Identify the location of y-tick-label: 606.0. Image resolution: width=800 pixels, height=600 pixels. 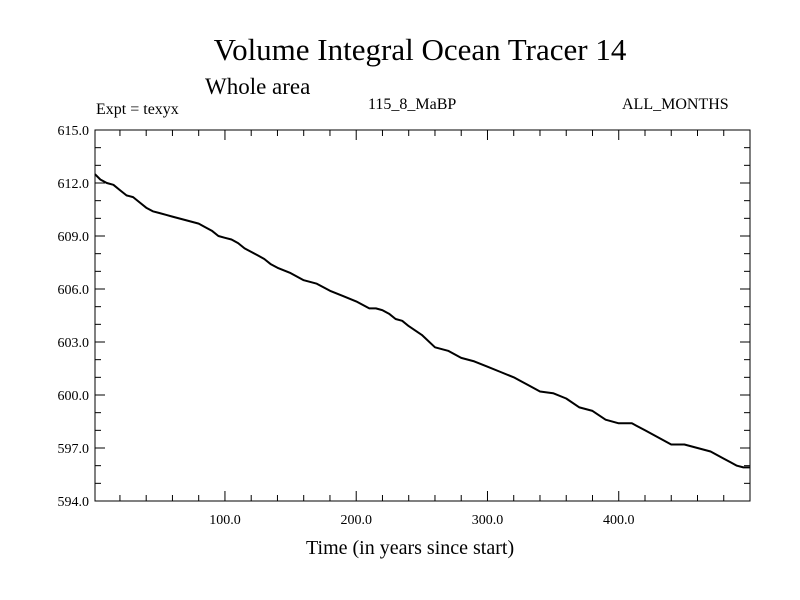
(74, 290).